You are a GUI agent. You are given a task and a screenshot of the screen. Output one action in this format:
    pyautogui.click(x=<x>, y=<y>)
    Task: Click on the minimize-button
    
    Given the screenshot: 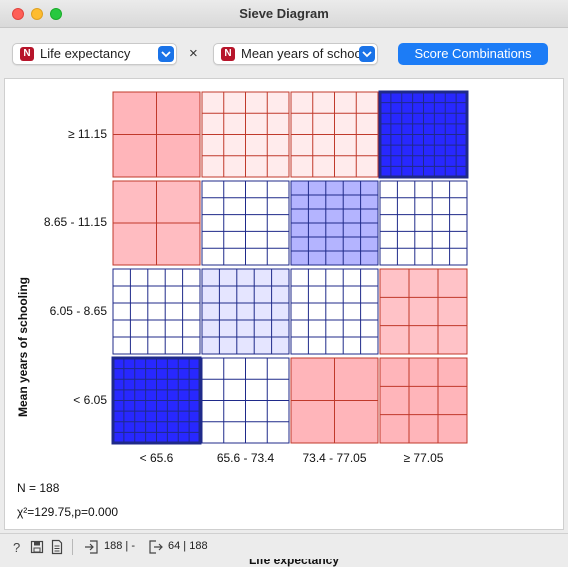 What is the action you would take?
    pyautogui.click(x=37, y=14)
    